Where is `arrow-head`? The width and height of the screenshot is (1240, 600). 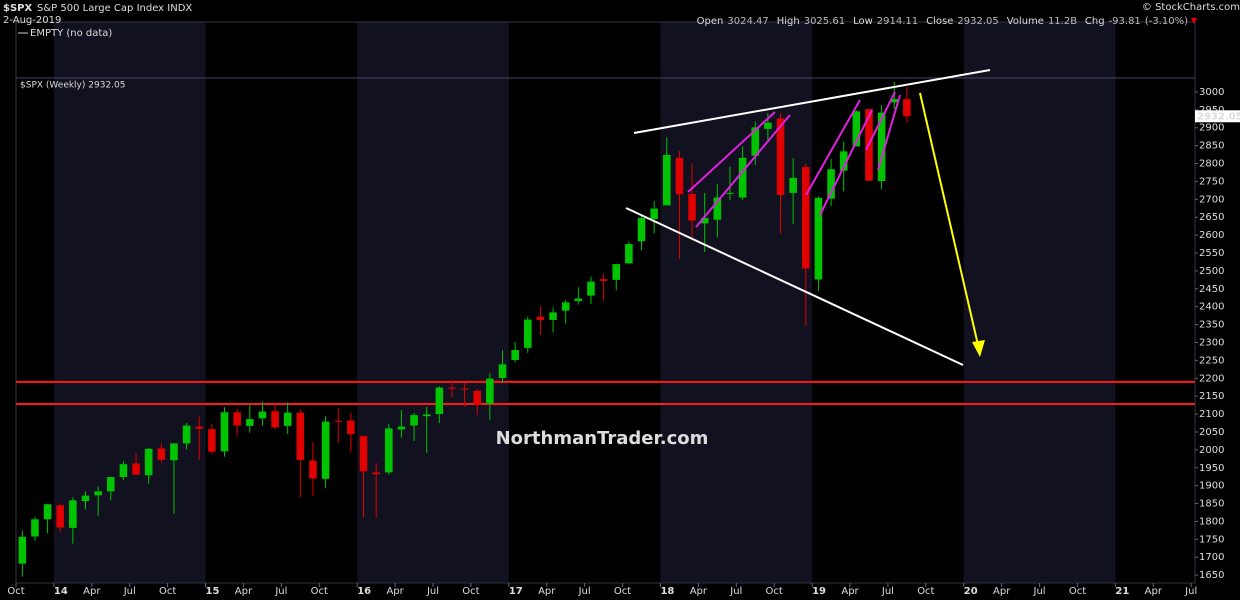
arrow-head is located at coordinates (978, 348).